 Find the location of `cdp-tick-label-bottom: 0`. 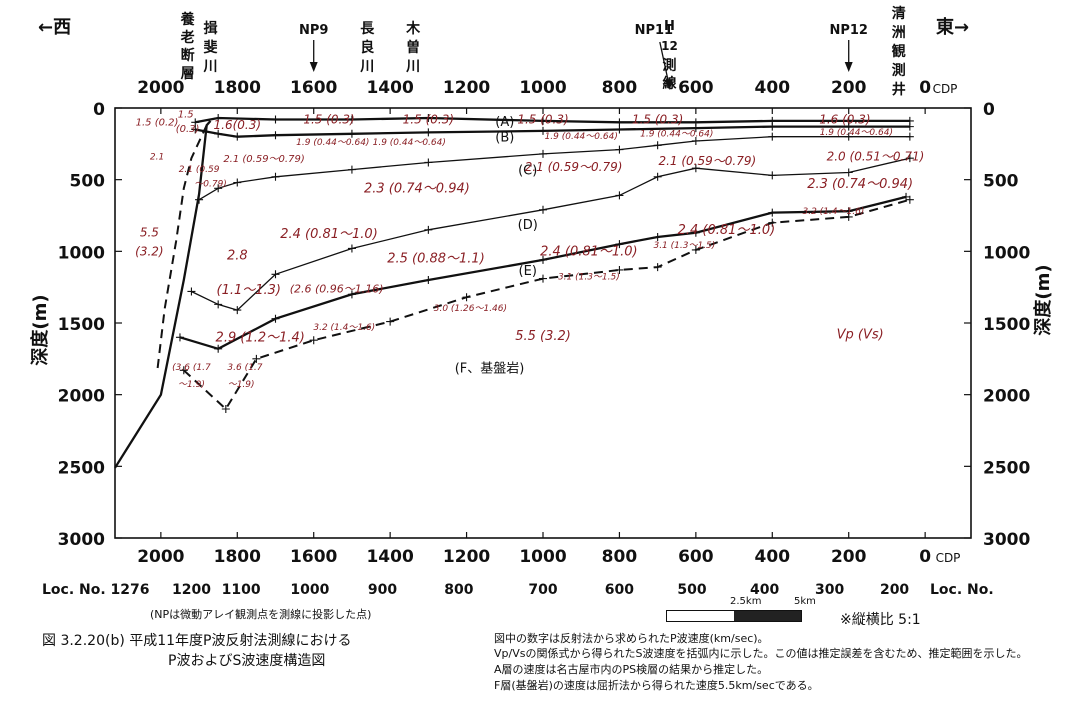

cdp-tick-label-bottom: 0 is located at coordinates (925, 557).